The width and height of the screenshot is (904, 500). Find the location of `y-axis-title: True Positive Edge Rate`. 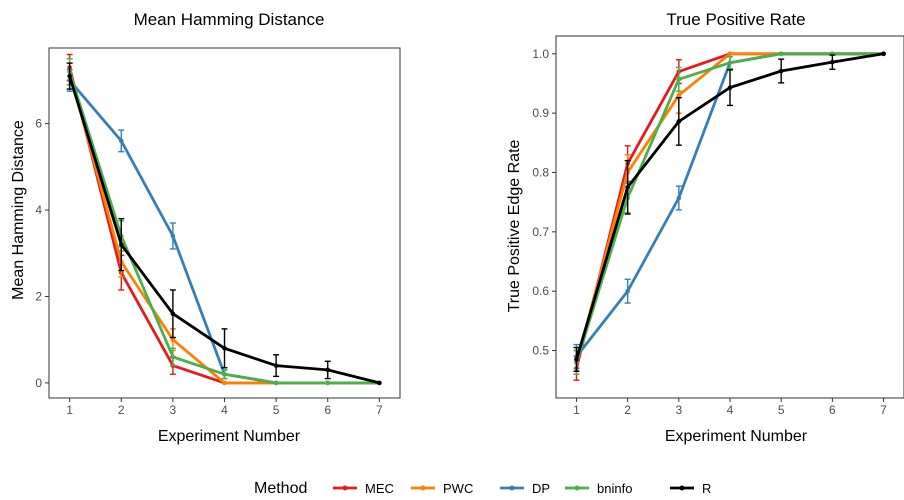

y-axis-title: True Positive Edge Rate is located at coordinates (514, 225).